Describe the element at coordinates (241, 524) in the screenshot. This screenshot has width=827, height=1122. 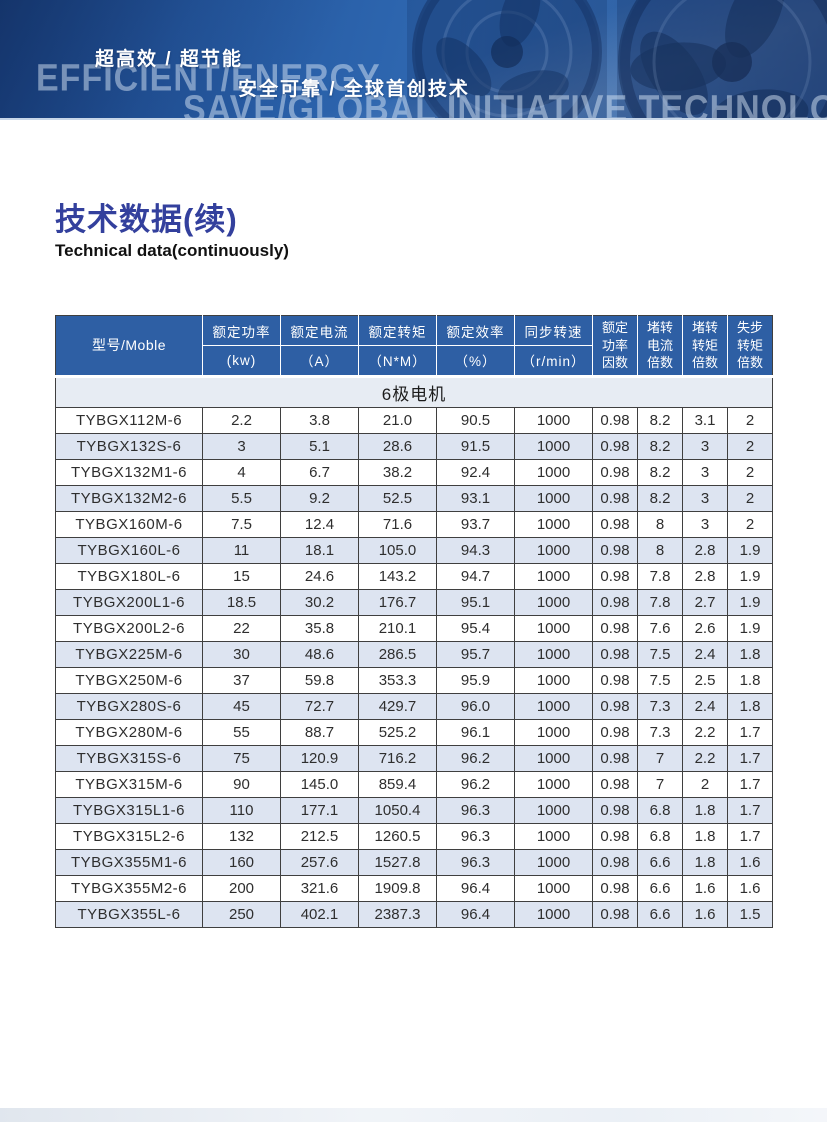
I see `value-cell: 7.5` at that location.